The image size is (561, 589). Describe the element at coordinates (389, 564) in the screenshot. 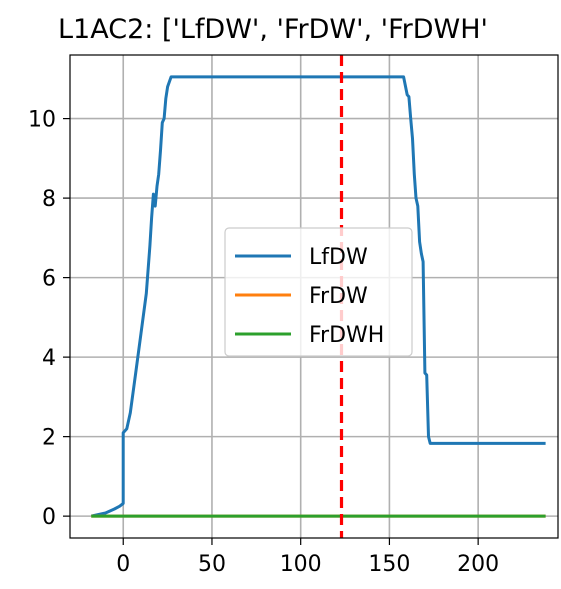

I see `x-tick-label: 150` at that location.